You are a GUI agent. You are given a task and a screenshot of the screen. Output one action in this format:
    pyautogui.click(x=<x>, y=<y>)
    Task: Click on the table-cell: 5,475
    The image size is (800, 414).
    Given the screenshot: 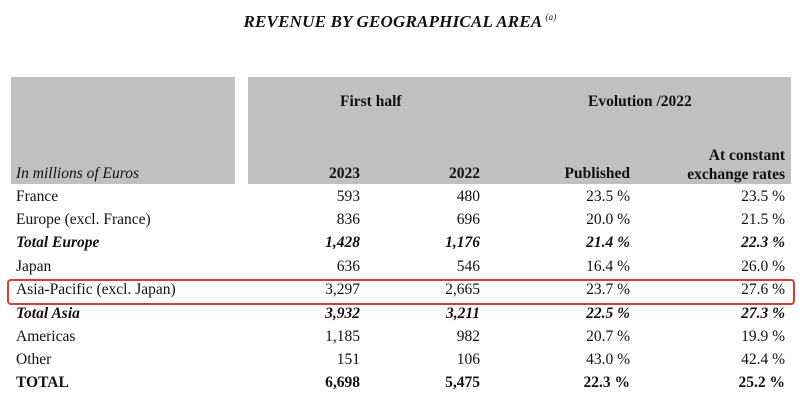 What is the action you would take?
    pyautogui.click(x=462, y=382)
    